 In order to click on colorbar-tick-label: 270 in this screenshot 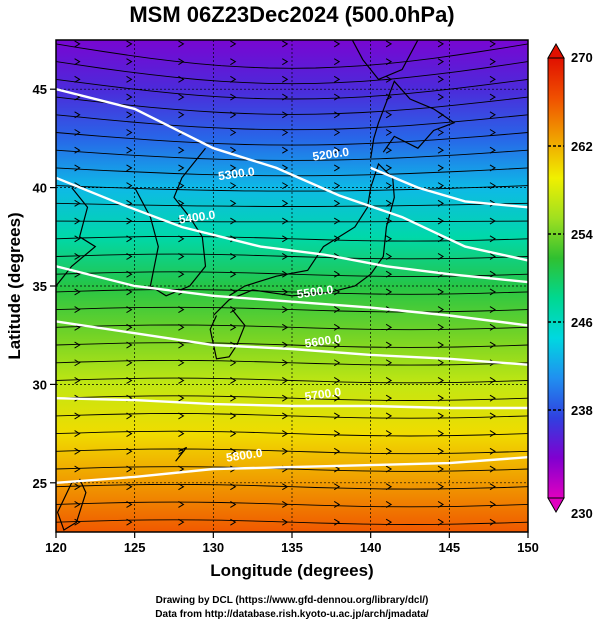, I will do `click(582, 57)`.